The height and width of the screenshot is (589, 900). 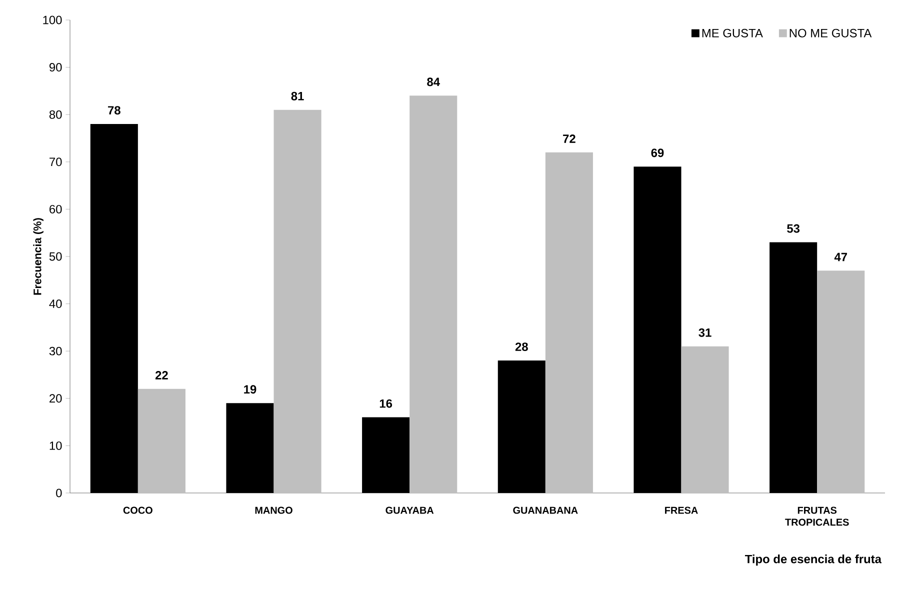 I want to click on y-tick-label: 50, so click(x=55, y=256).